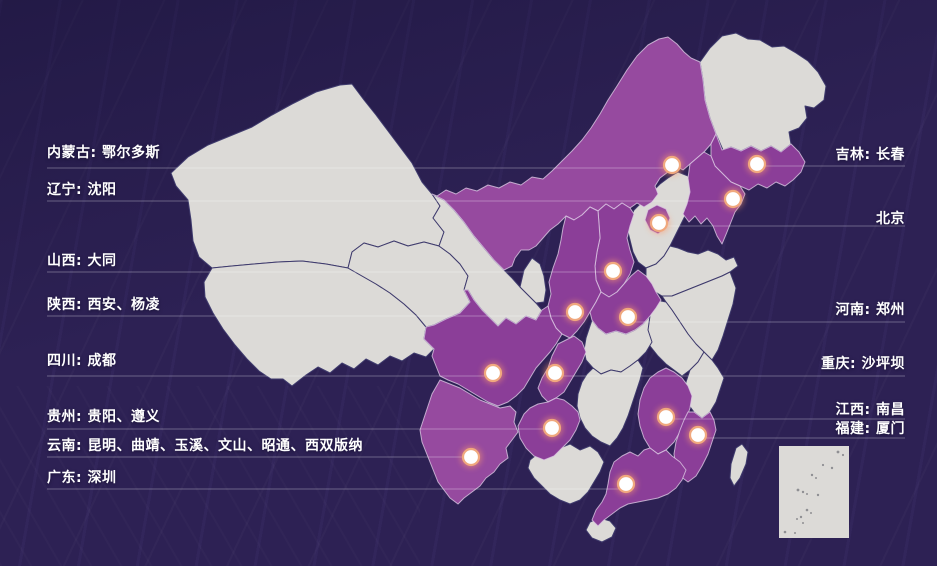  I want to click on label-yunnan: 云南: 昆明、曲靖、玉溪、文山、昭通、西双版纳, so click(205, 446).